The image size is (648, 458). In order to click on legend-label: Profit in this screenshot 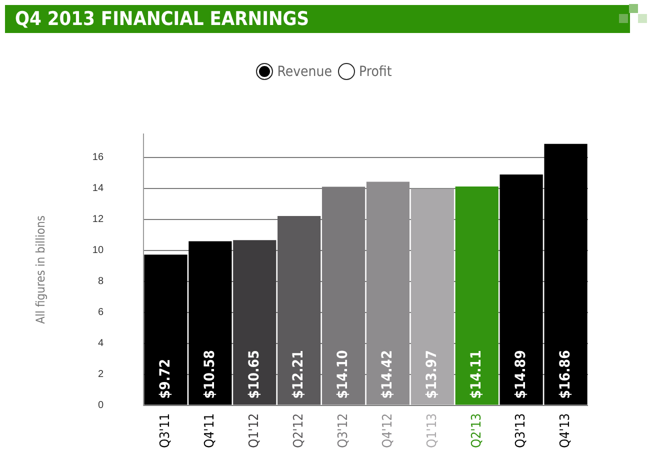, I will do `click(375, 72)`.